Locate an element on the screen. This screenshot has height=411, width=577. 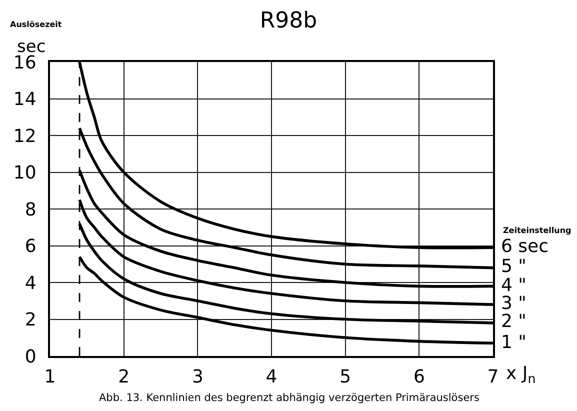
series-label: 2 " is located at coordinates (513, 321).